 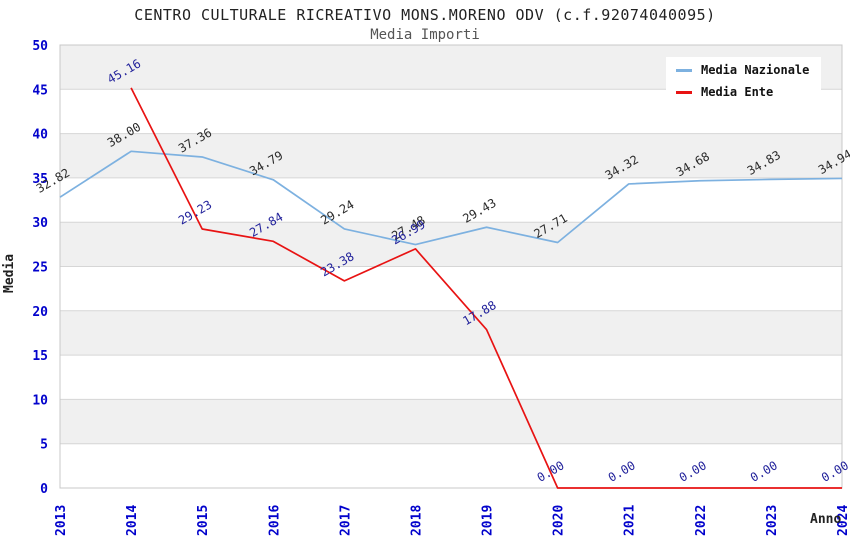 What do you see at coordinates (345, 520) in the screenshot?
I see `x-tick-label: 2017` at bounding box center [345, 520].